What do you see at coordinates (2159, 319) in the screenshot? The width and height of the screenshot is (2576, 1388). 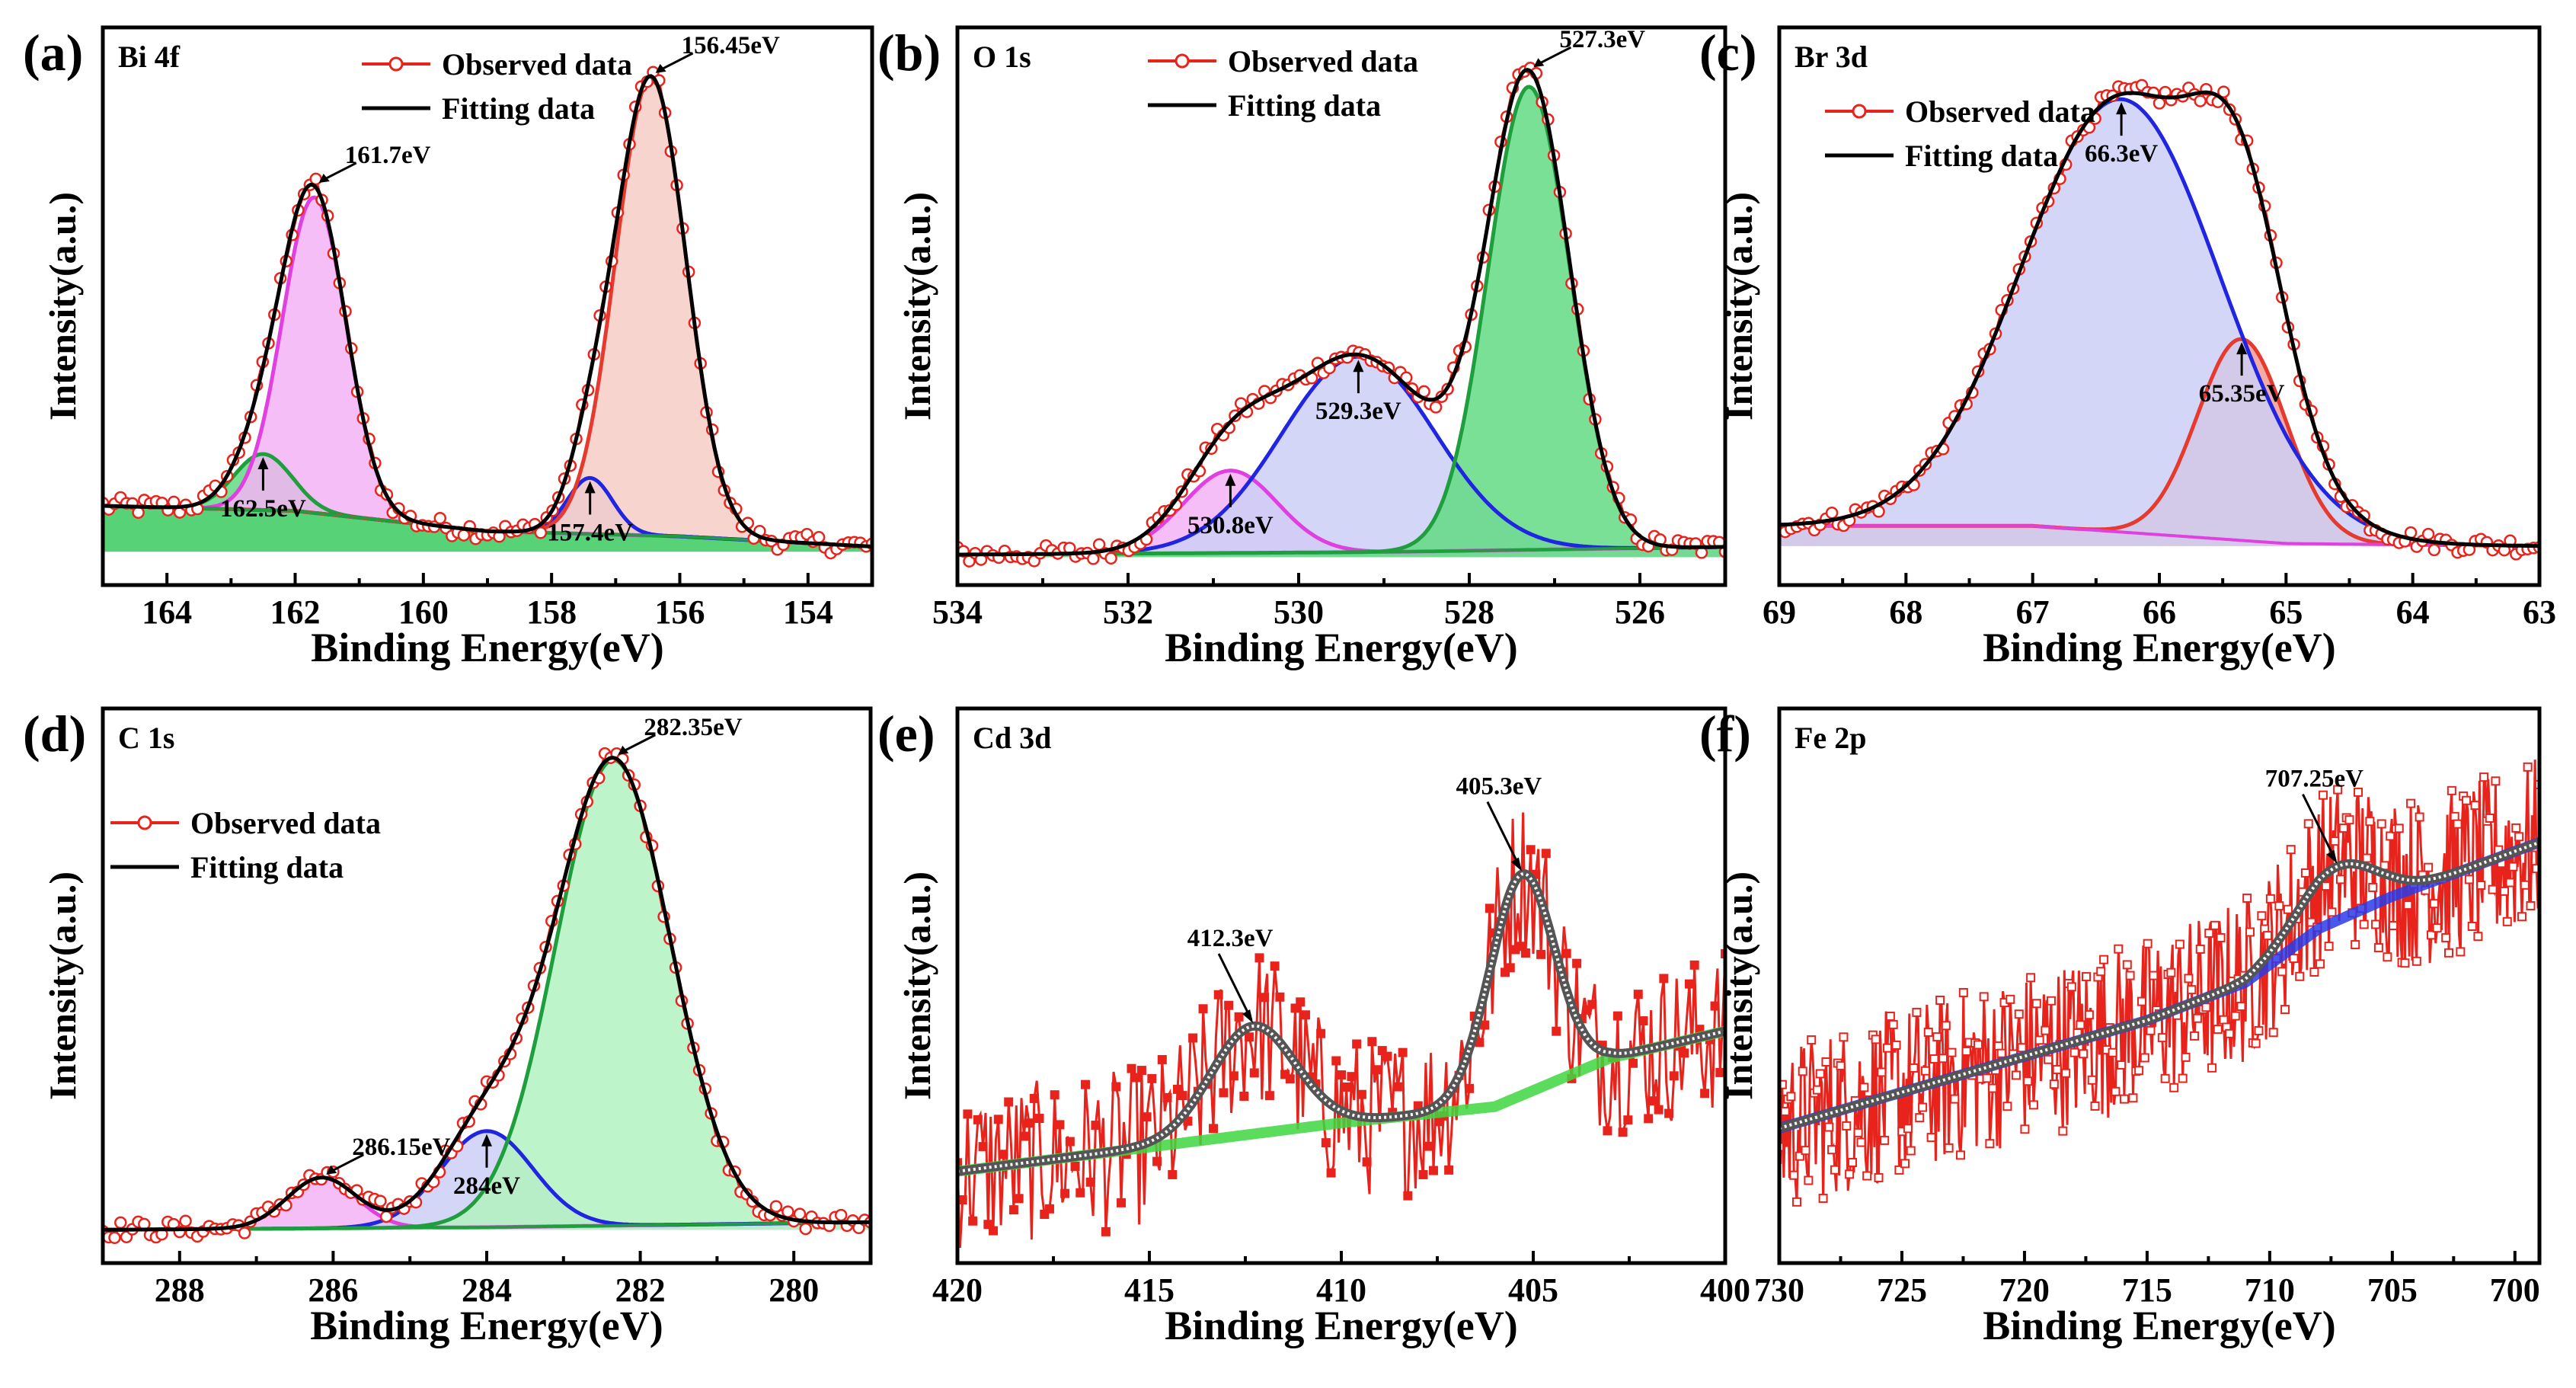 I see `fitting-data-line` at bounding box center [2159, 319].